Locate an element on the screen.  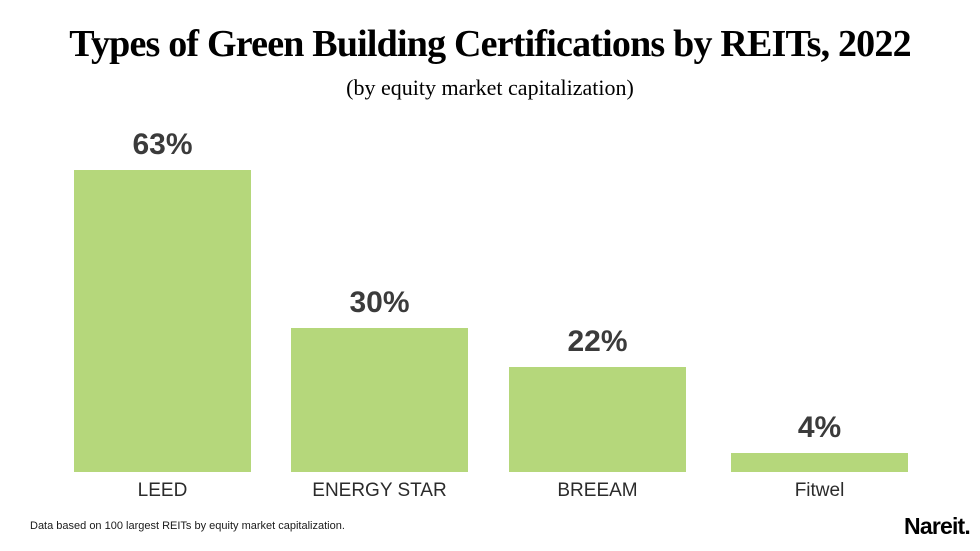
category-label: BREEAM is located at coordinates (597, 490).